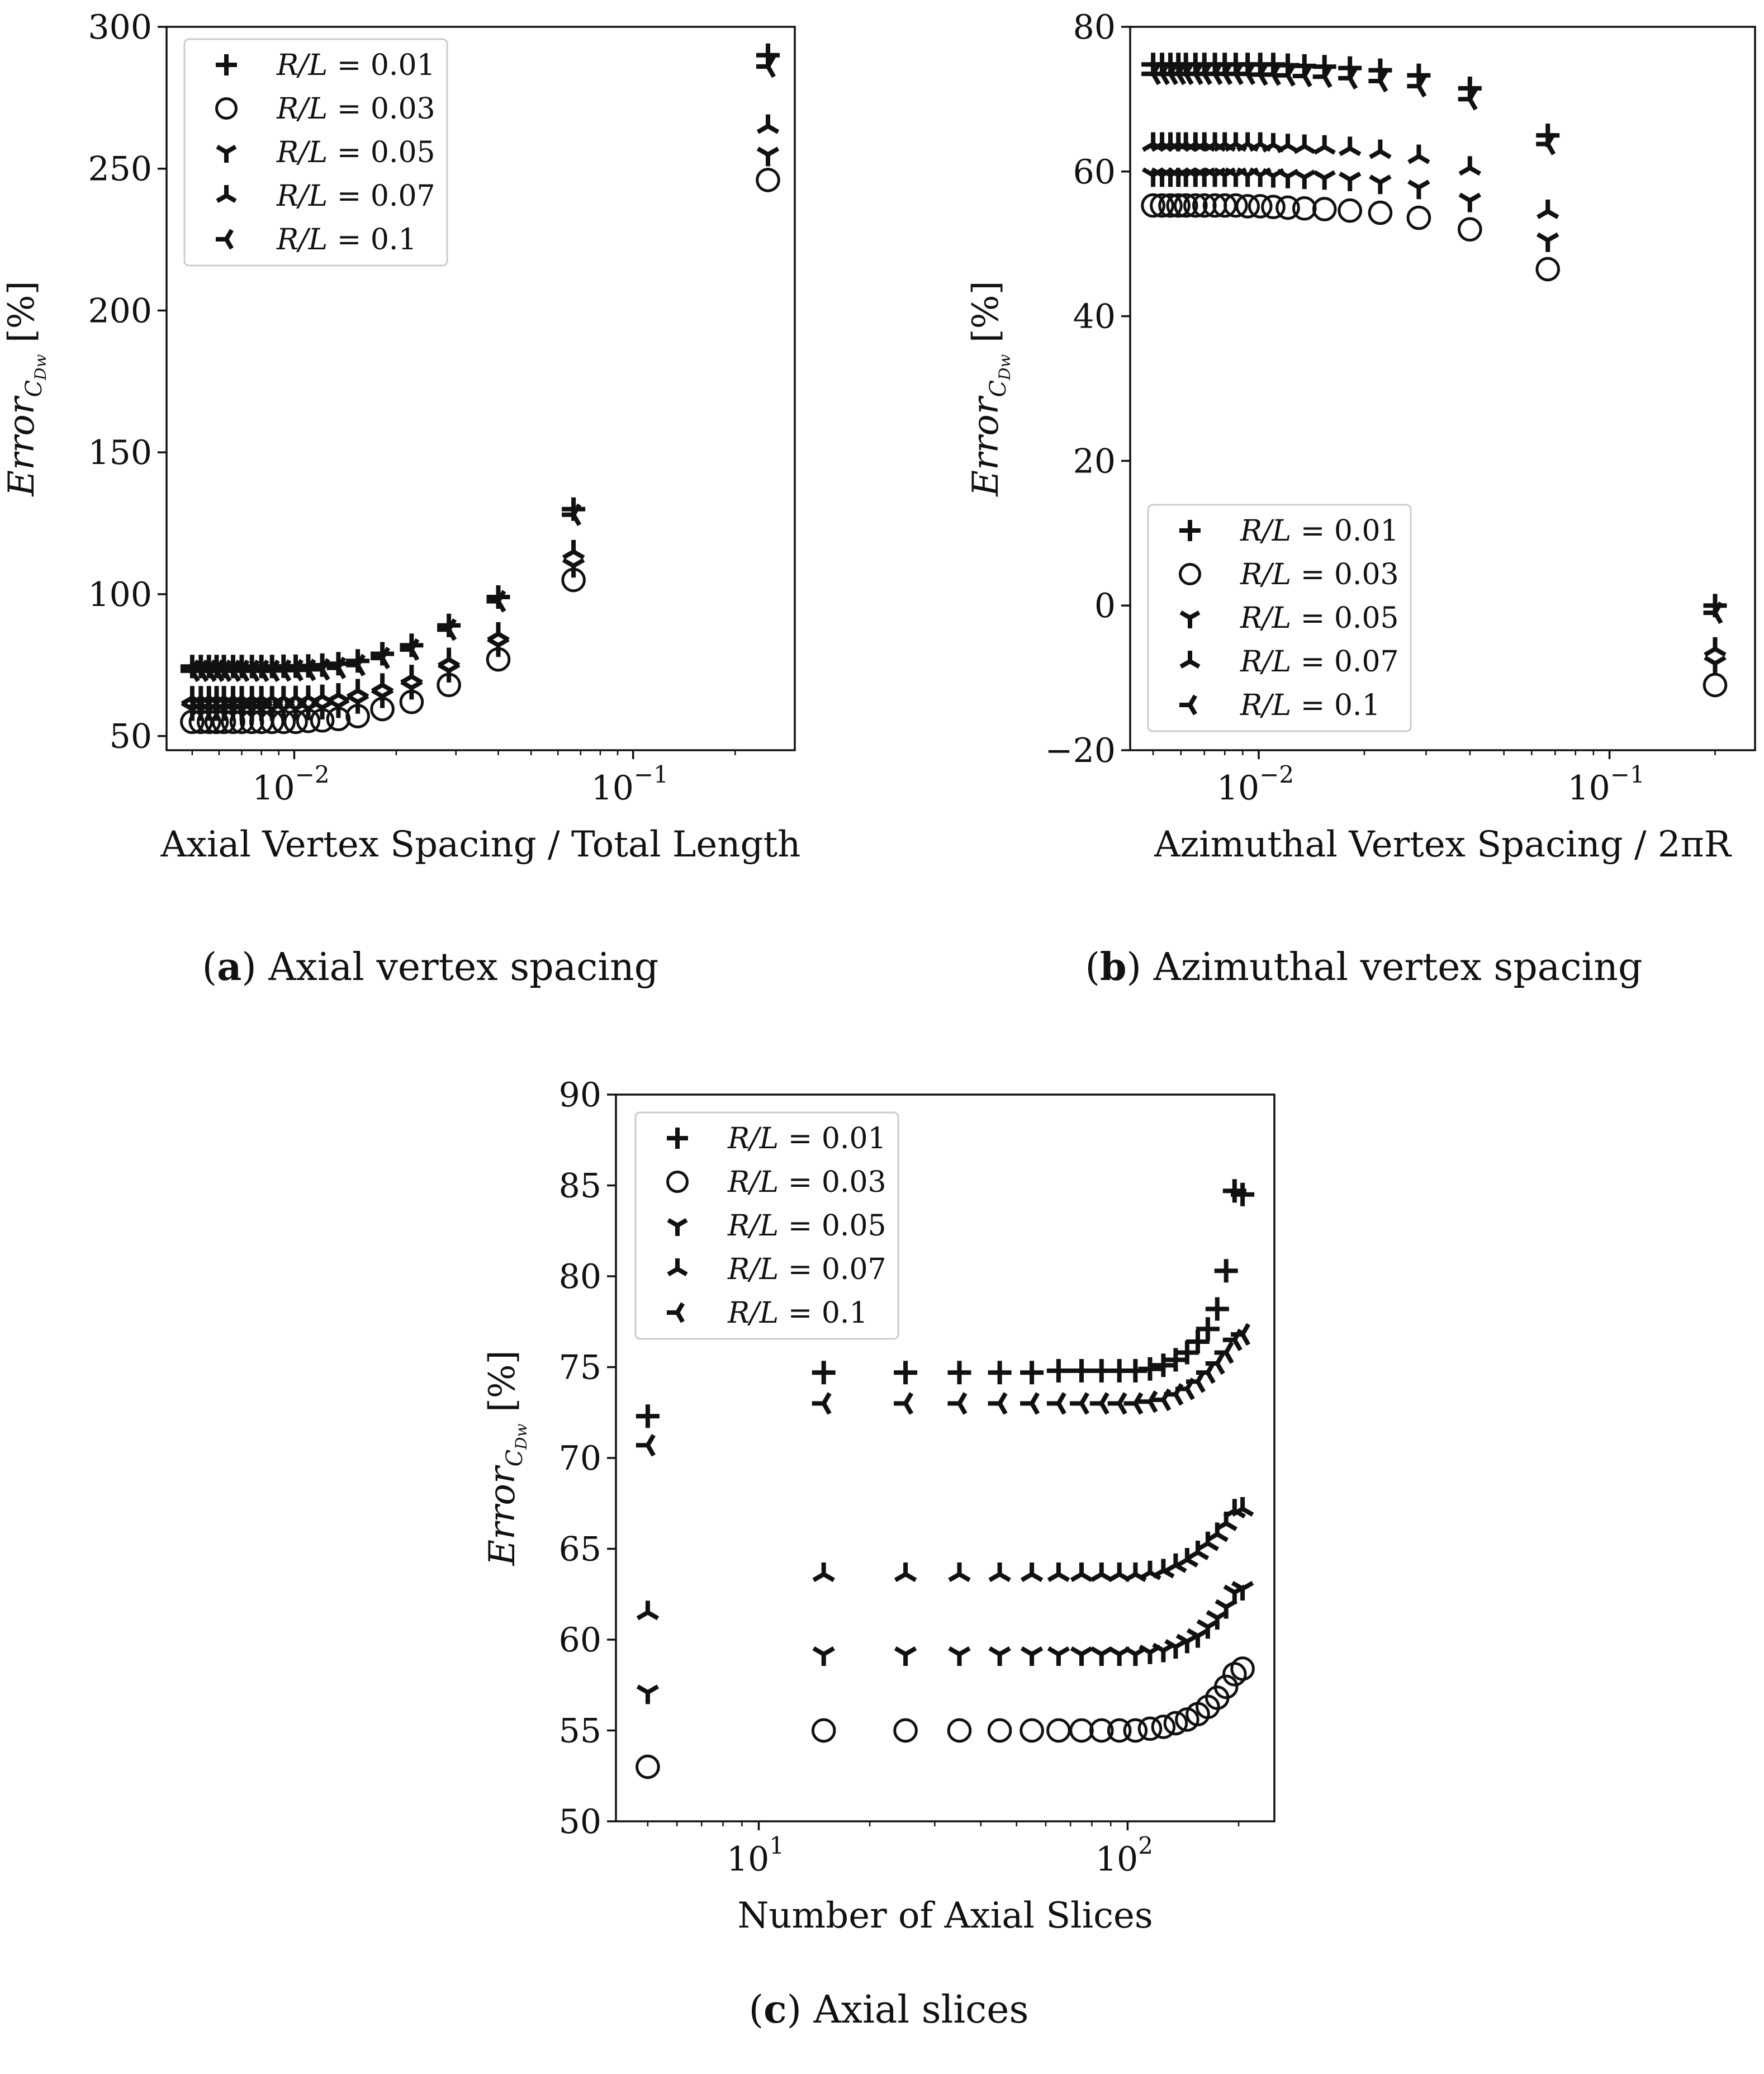  What do you see at coordinates (580, 1187) in the screenshot?
I see `y-tick-label: 85` at bounding box center [580, 1187].